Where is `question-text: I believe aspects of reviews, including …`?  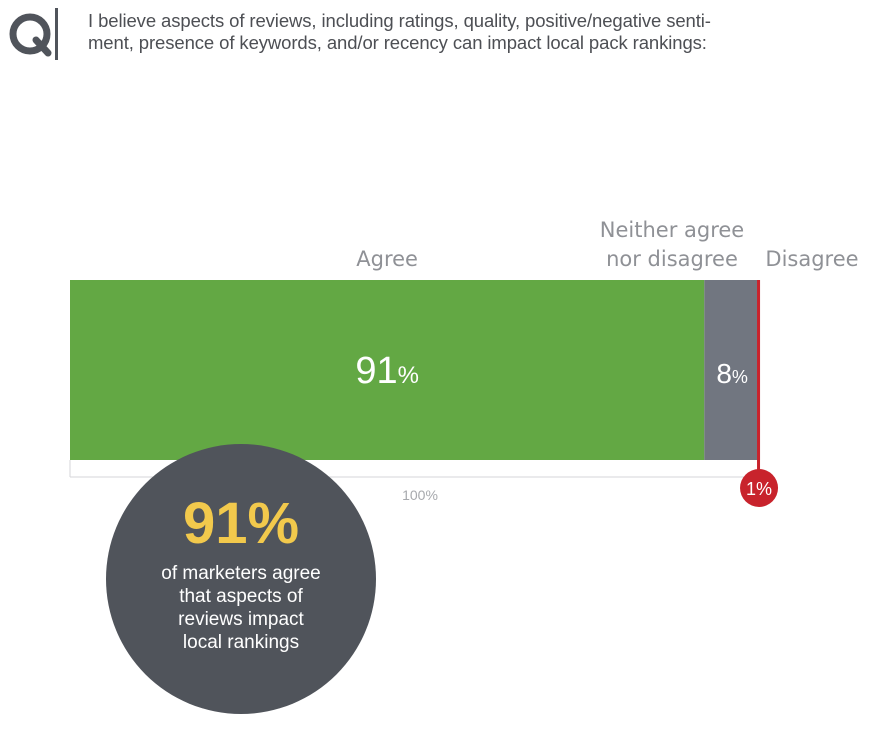 question-text: I believe aspects of reviews, including … is located at coordinates (473, 32).